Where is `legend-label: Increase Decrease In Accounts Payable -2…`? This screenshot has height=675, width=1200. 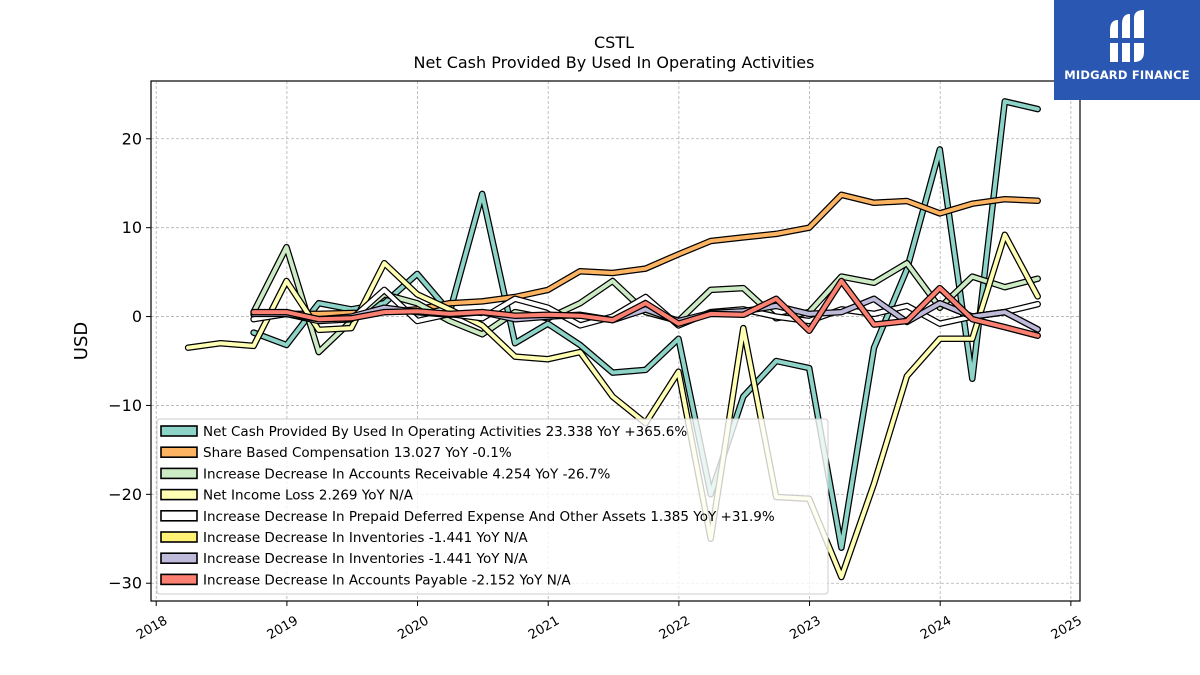 legend-label: Increase Decrease In Accounts Payable -2… is located at coordinates (387, 580).